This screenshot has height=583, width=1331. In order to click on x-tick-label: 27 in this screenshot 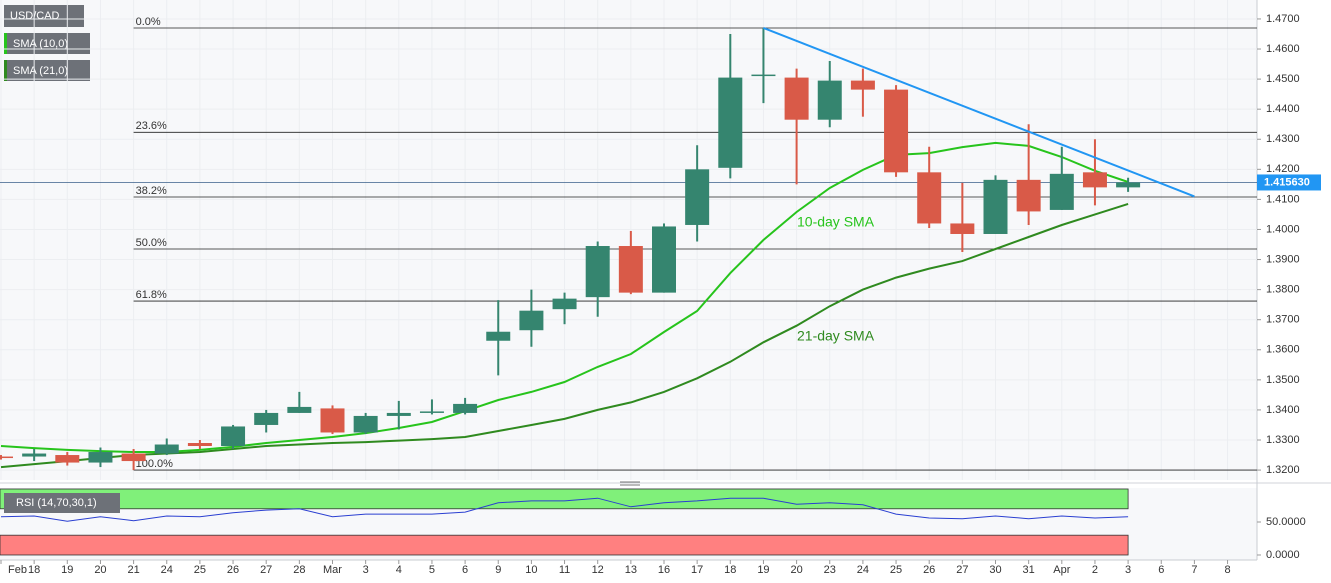, I will do `click(962, 570)`.